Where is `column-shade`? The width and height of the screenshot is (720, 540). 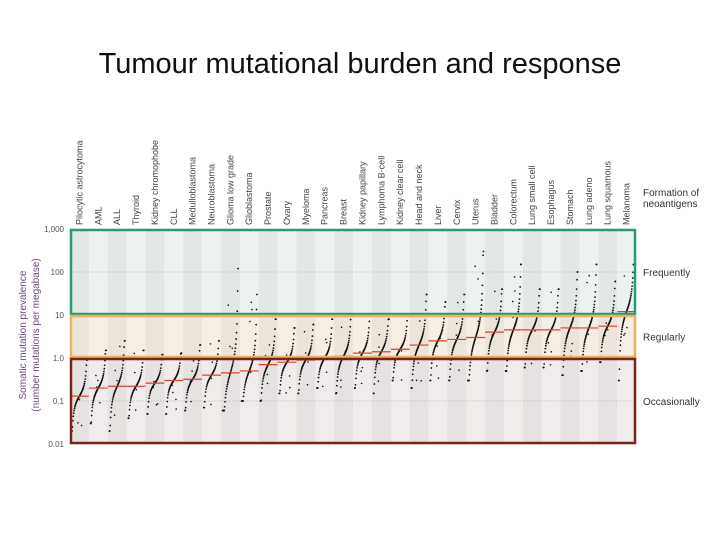
column-shade is located at coordinates (494, 336).